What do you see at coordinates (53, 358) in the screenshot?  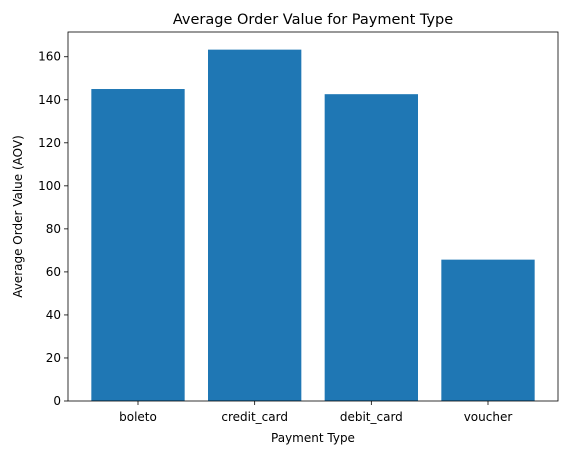 I see `y-tick-label: 20` at bounding box center [53, 358].